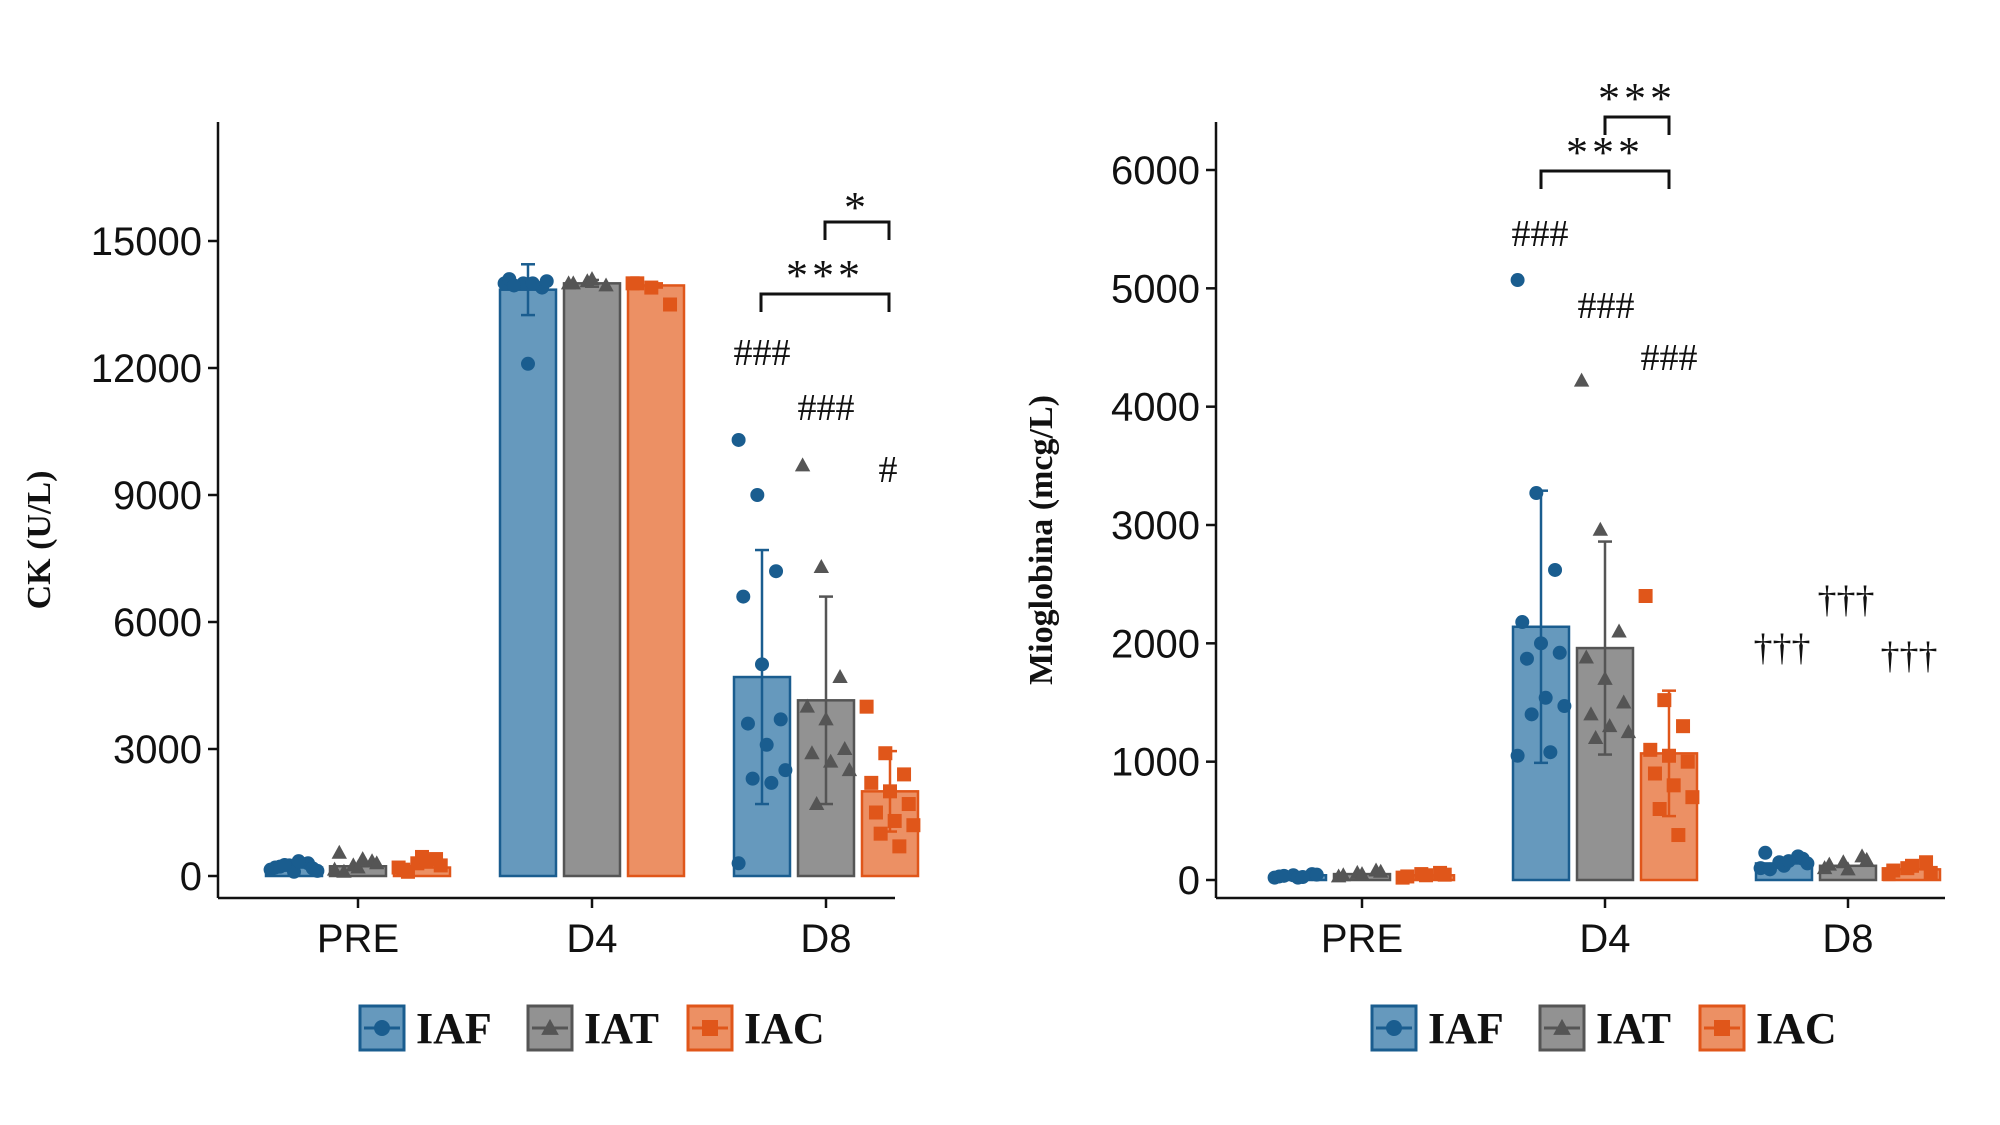 This screenshot has width=2000, height=1125. I want to click on mio-x-tick-label: D8, so click(1847, 939).